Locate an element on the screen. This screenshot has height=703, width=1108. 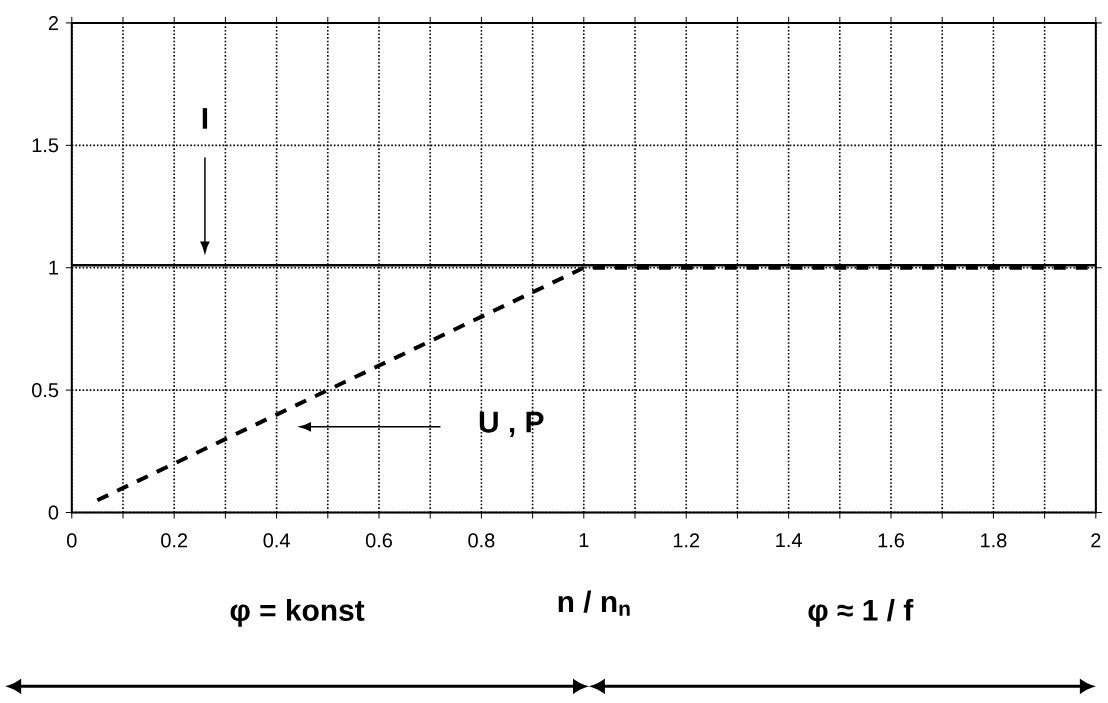
annotation: I is located at coordinates (205, 118).